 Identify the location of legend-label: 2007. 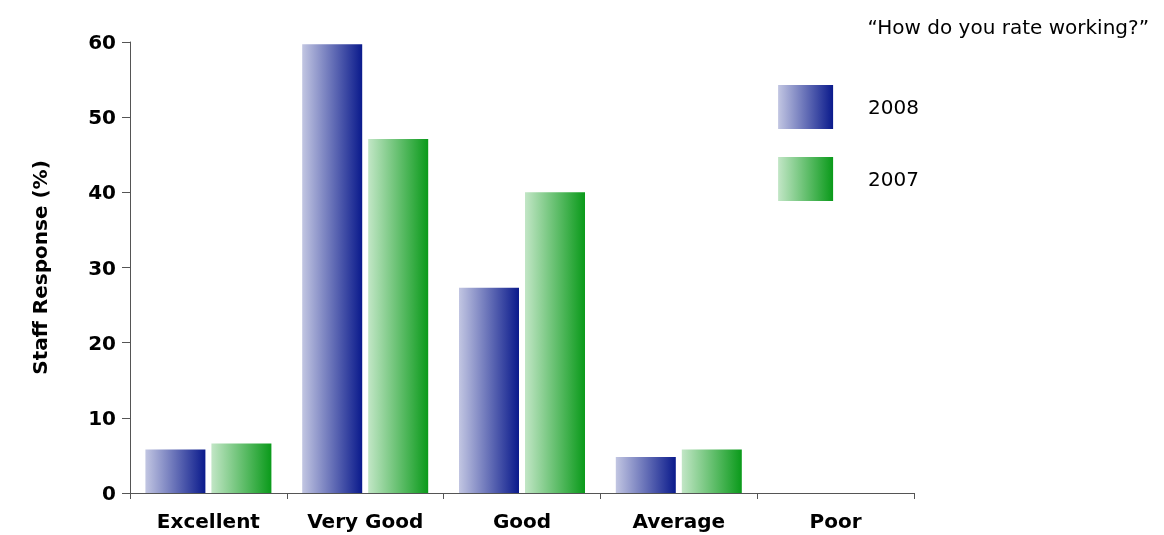
(894, 179).